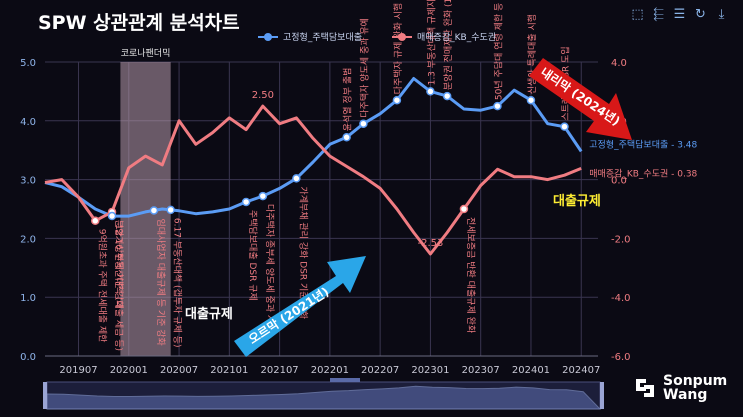 The height and width of the screenshot is (417, 743). Describe the element at coordinates (471, 275) in the screenshot. I see `event-marker-label: 전세보증금 반환 대출규제 완화` at that location.